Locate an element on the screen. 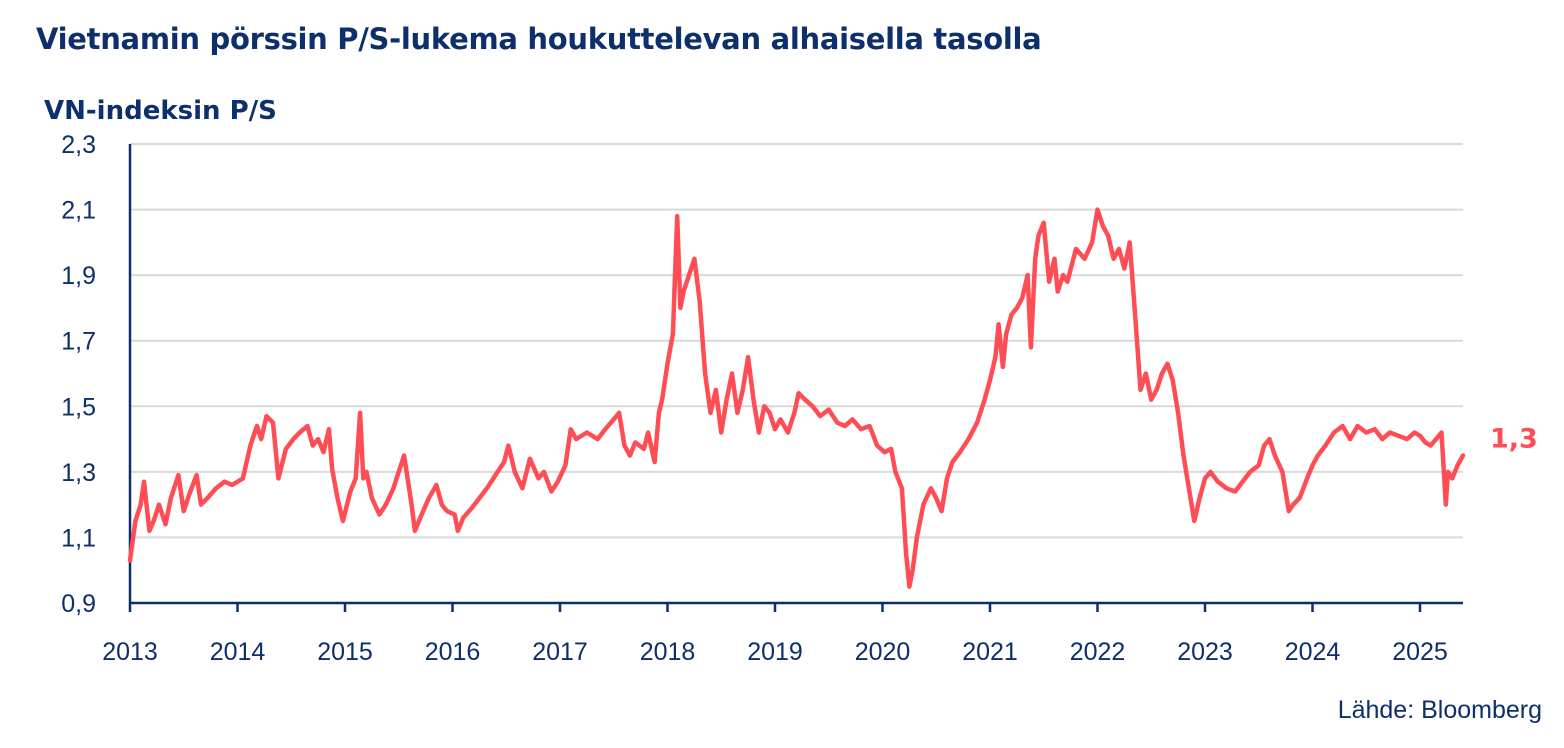  y-tick-label: 1,5 is located at coordinates (78, 407).